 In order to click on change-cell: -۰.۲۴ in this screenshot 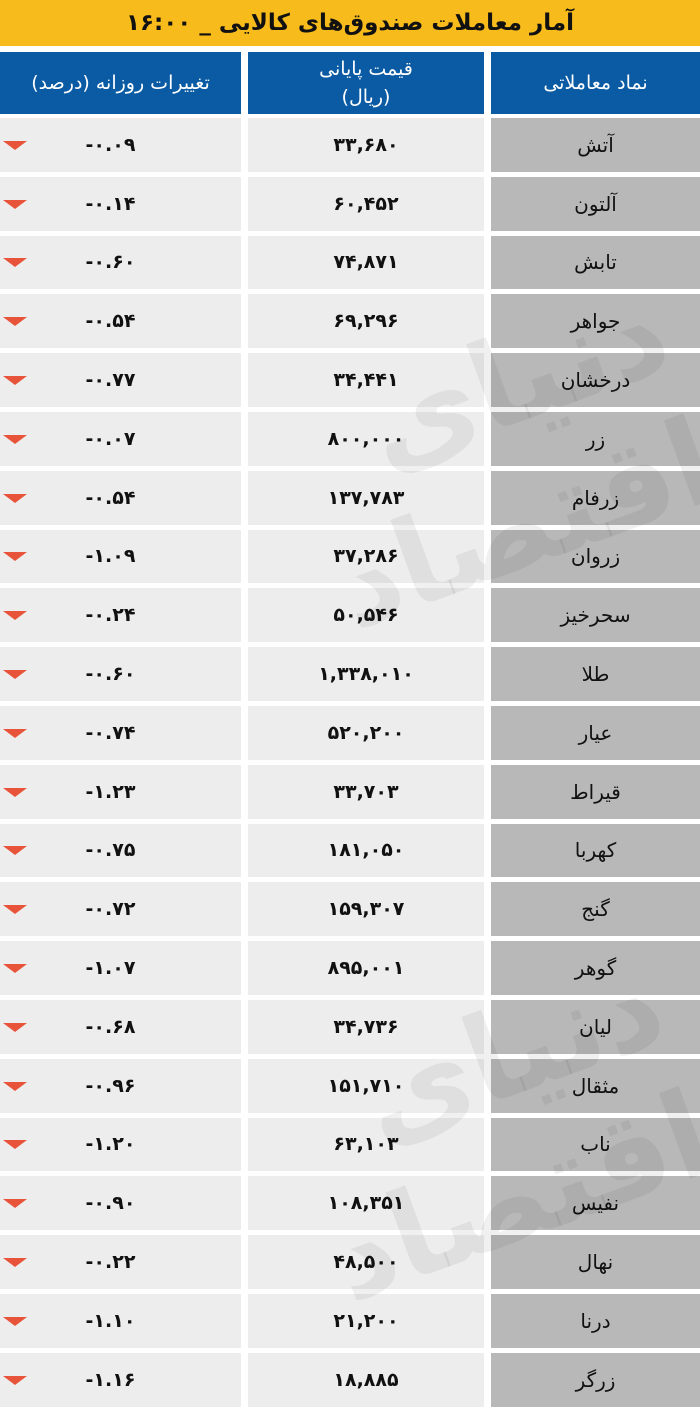, I will do `click(120, 615)`.